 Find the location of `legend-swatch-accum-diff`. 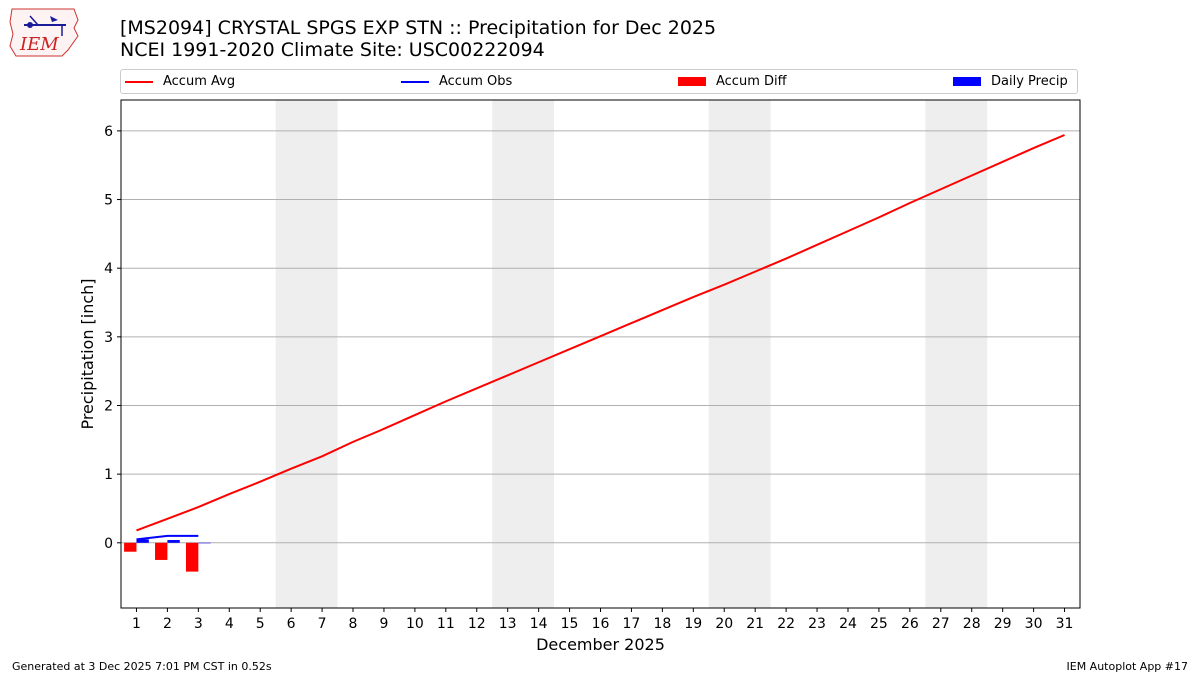

legend-swatch-accum-diff is located at coordinates (692, 81).